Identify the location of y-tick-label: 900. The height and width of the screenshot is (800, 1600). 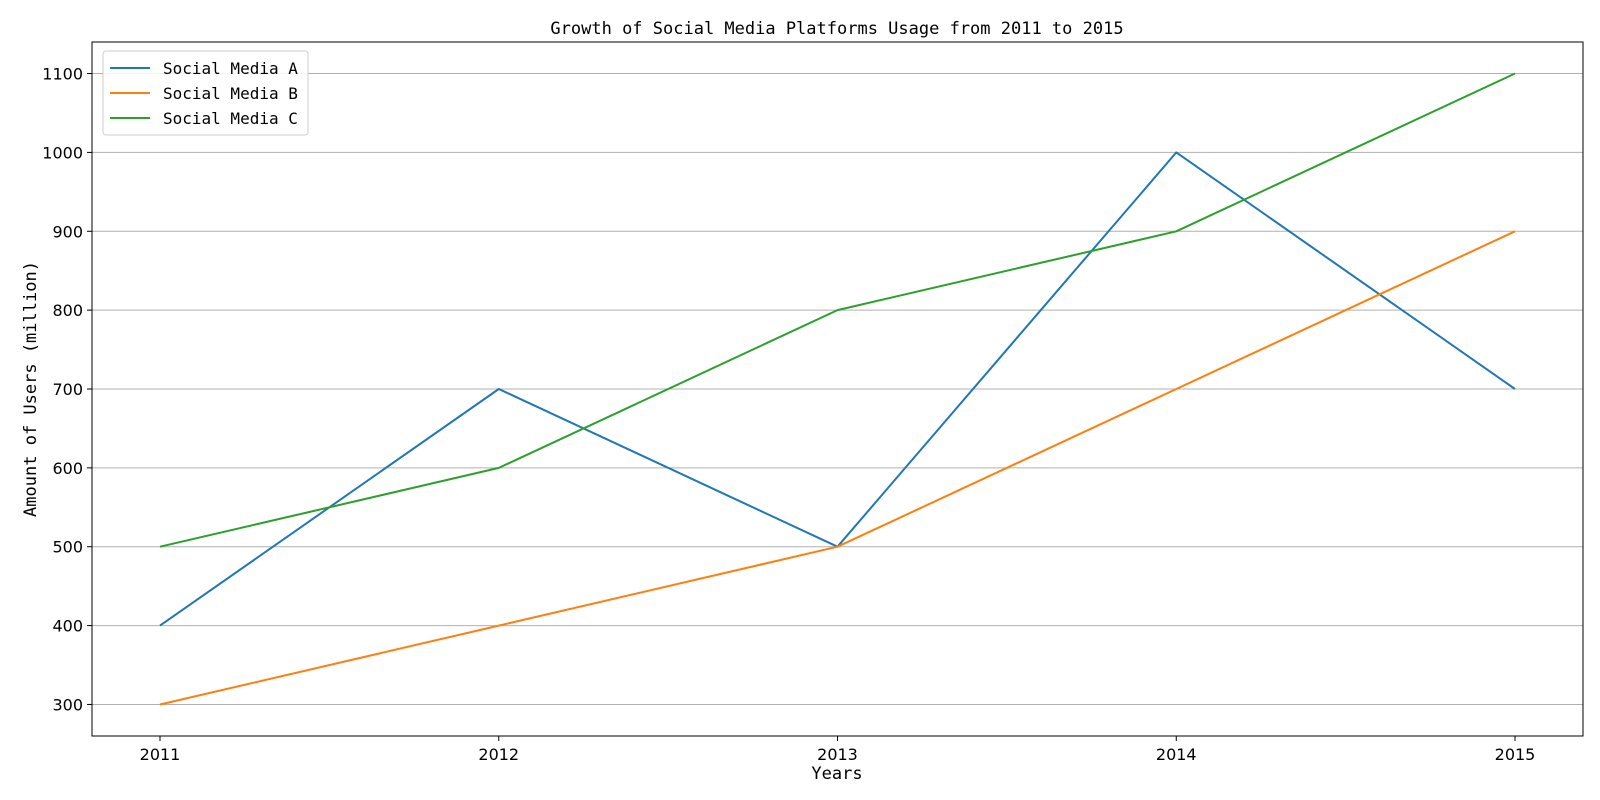
(67, 231).